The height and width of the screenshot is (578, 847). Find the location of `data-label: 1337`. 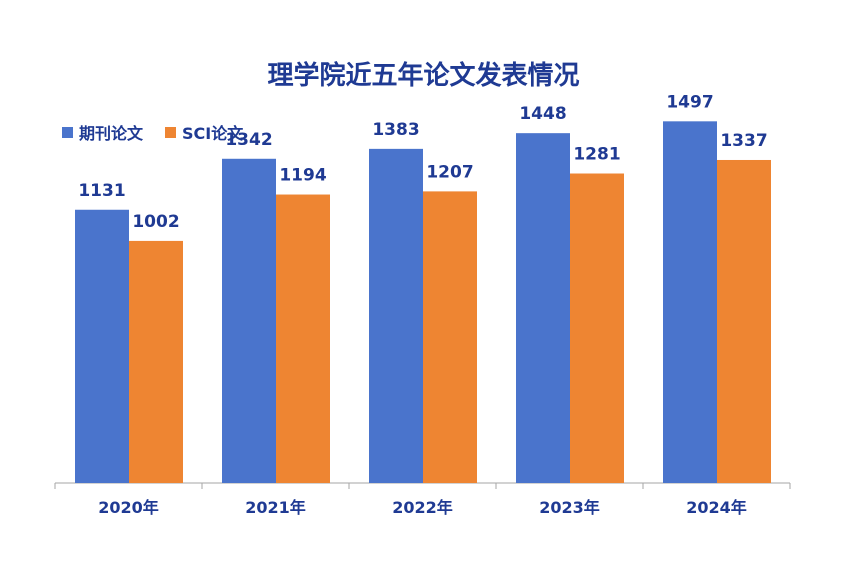

data-label: 1337 is located at coordinates (743, 141).